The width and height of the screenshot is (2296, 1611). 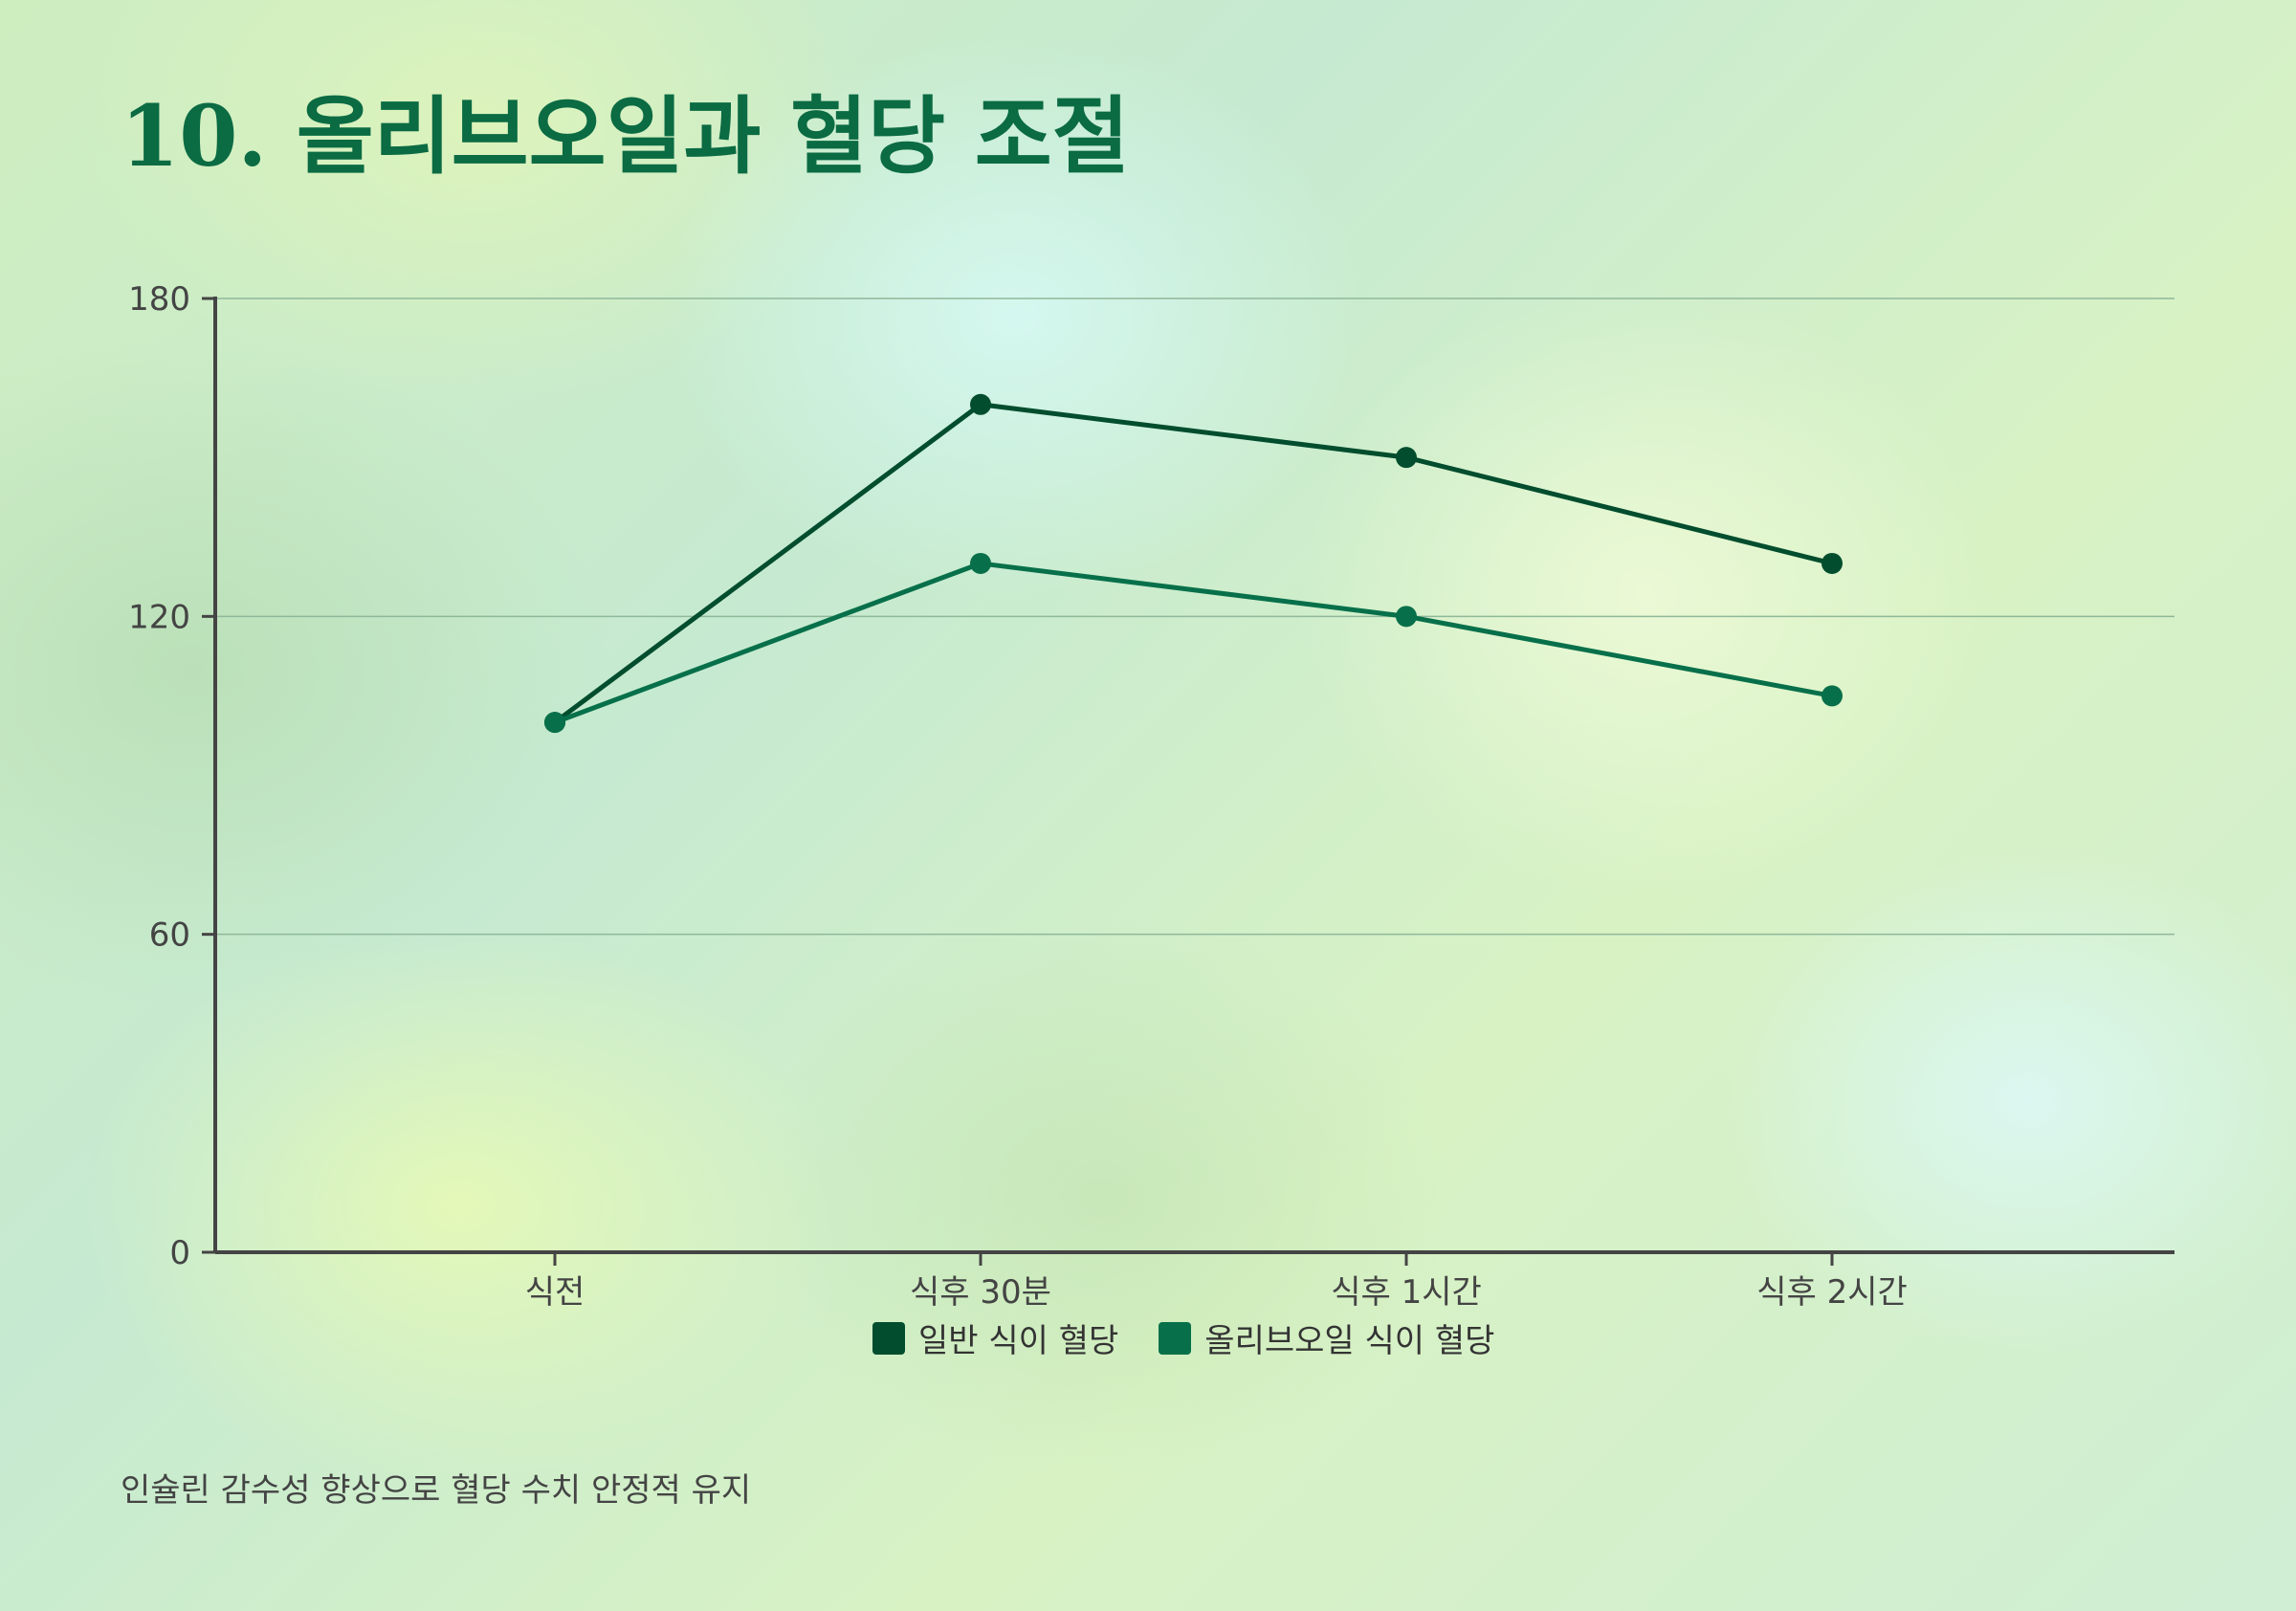 I want to click on y-tick-label: 0, so click(x=179, y=1253).